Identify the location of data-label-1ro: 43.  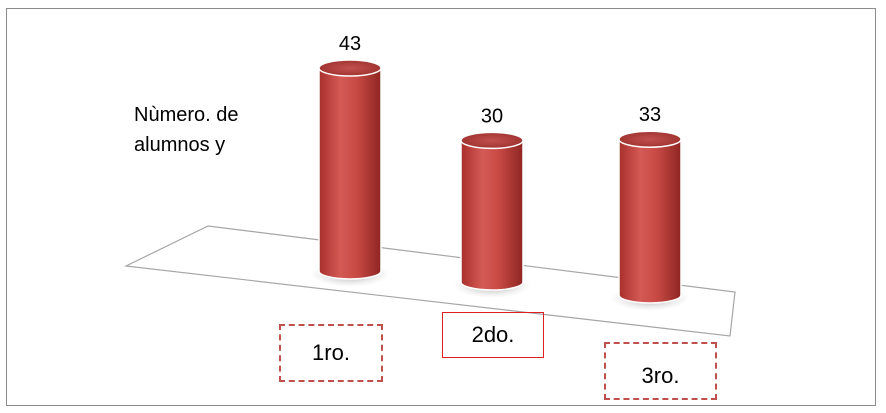
(350, 44).